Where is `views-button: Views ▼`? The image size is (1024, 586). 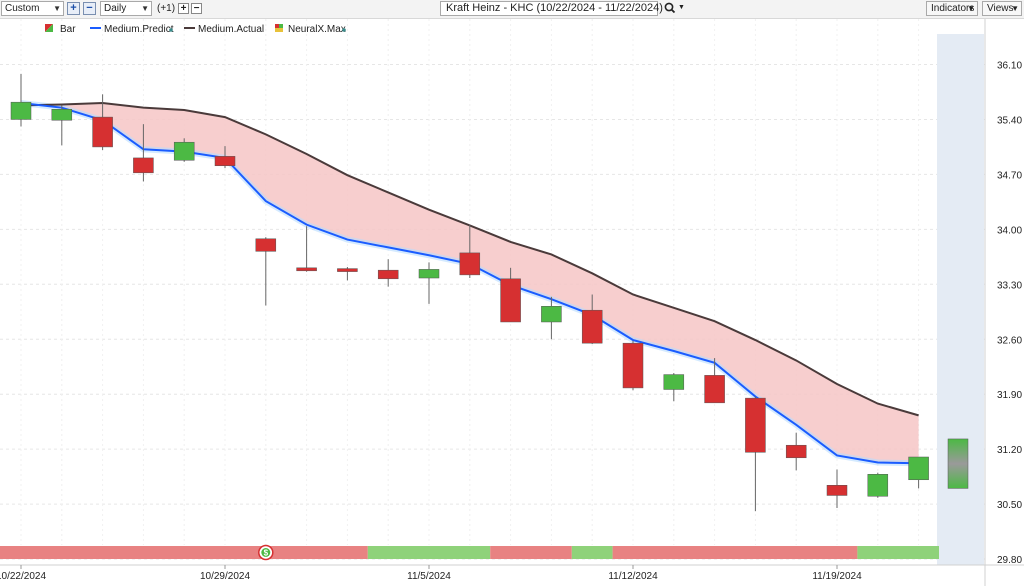 views-button: Views ▼ is located at coordinates (1002, 8).